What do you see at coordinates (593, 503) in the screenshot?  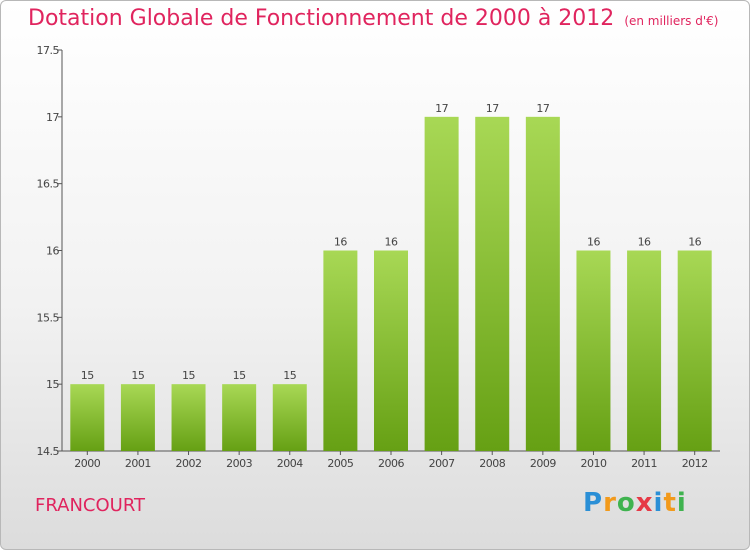 I see `logo-letter: P` at bounding box center [593, 503].